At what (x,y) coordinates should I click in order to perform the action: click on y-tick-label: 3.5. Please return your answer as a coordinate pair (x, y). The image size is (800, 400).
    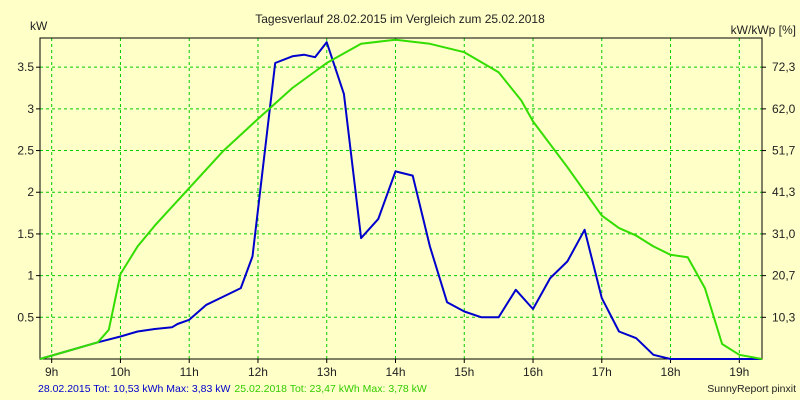
    Looking at the image, I should click on (25, 67).